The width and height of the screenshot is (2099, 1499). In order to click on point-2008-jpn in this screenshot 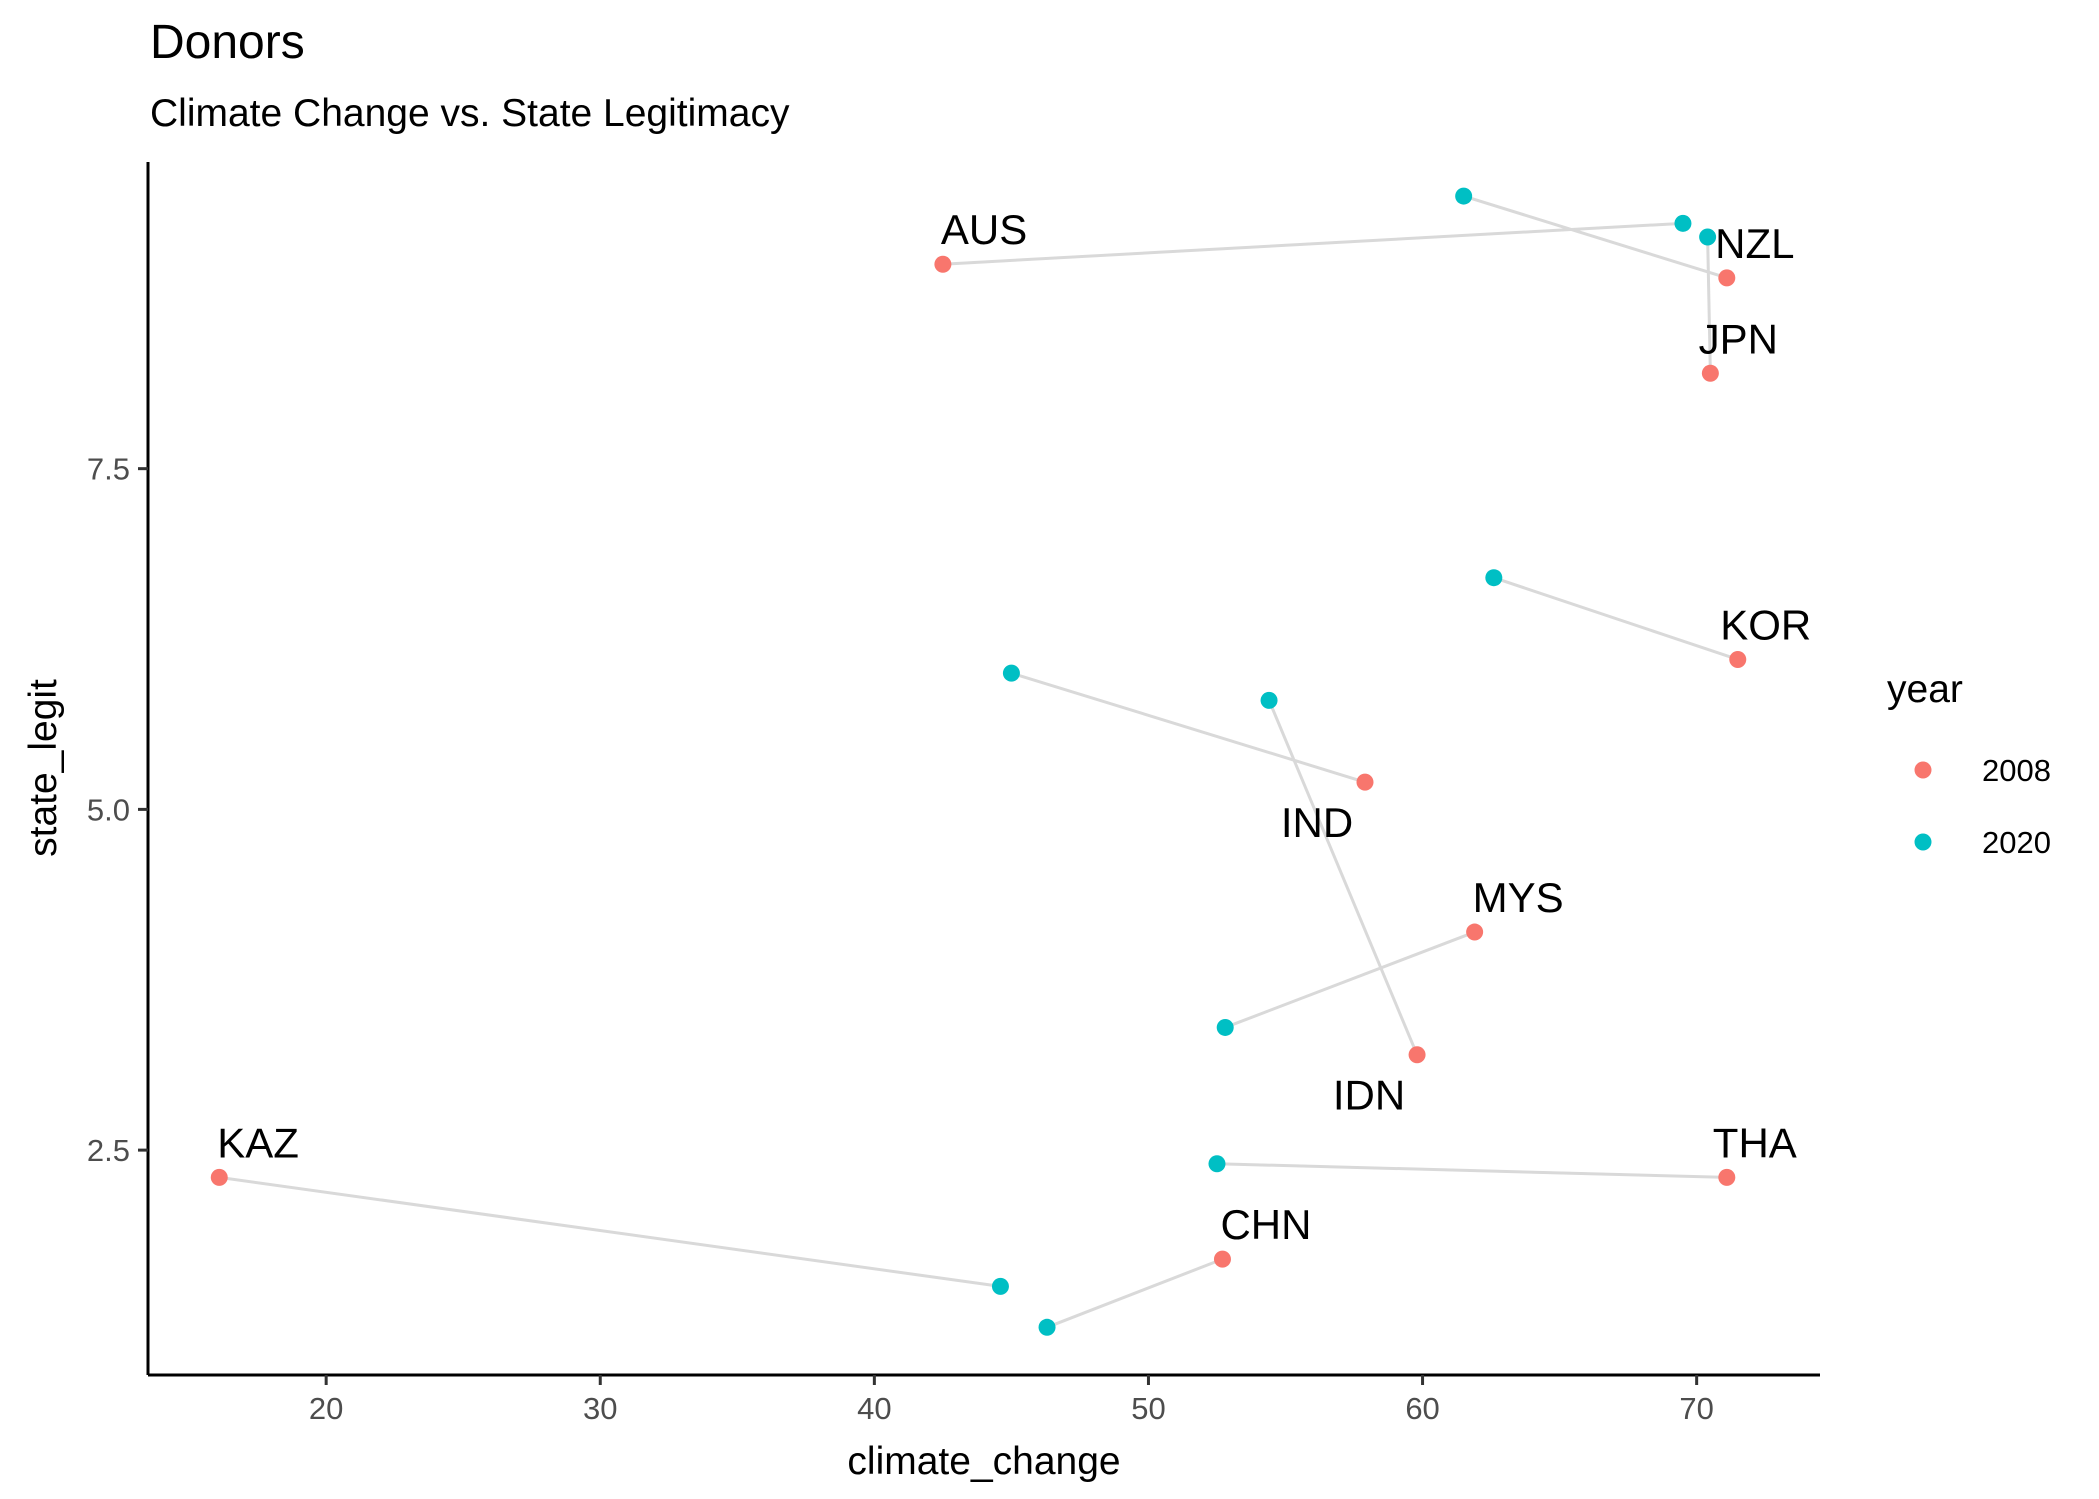, I will do `click(1710, 373)`.